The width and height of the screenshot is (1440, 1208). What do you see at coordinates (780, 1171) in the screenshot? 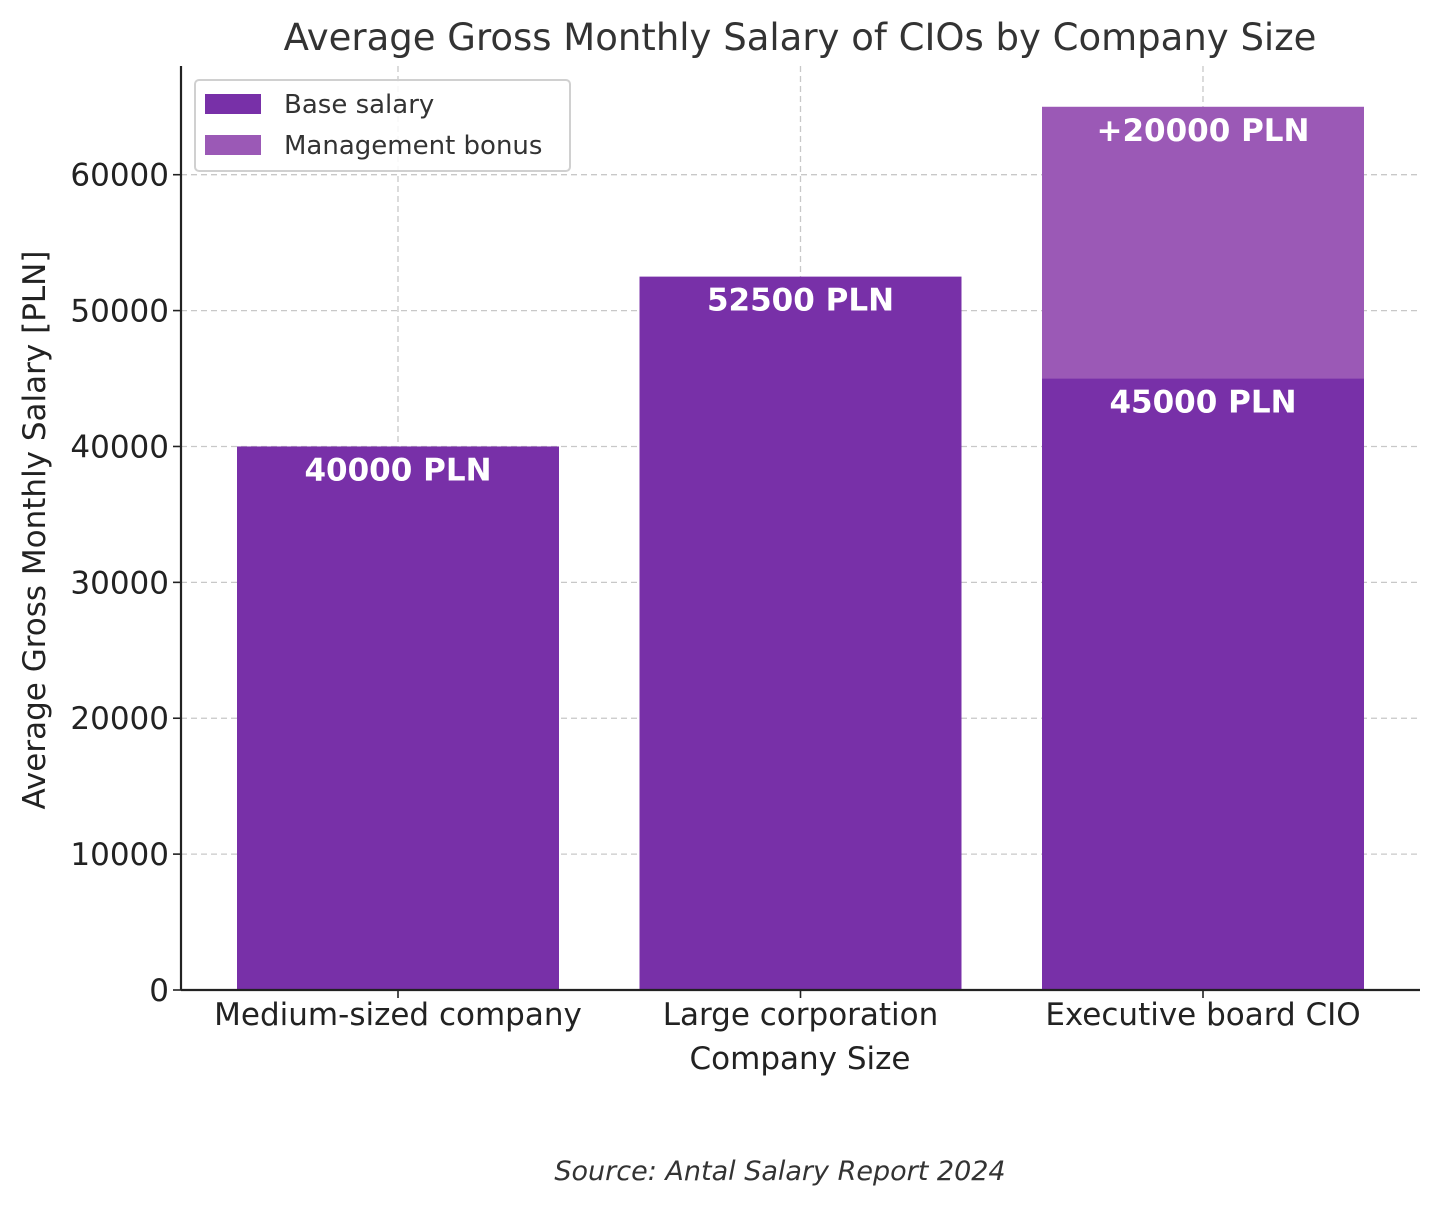
I see `source-note: Source: Antal Salary Report 2024` at bounding box center [780, 1171].